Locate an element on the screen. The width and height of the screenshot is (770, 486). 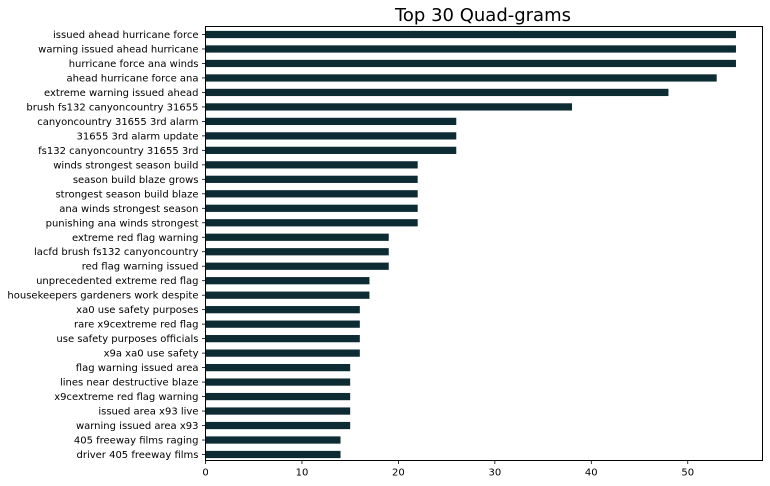
x-tick-label: 40 is located at coordinates (591, 473).